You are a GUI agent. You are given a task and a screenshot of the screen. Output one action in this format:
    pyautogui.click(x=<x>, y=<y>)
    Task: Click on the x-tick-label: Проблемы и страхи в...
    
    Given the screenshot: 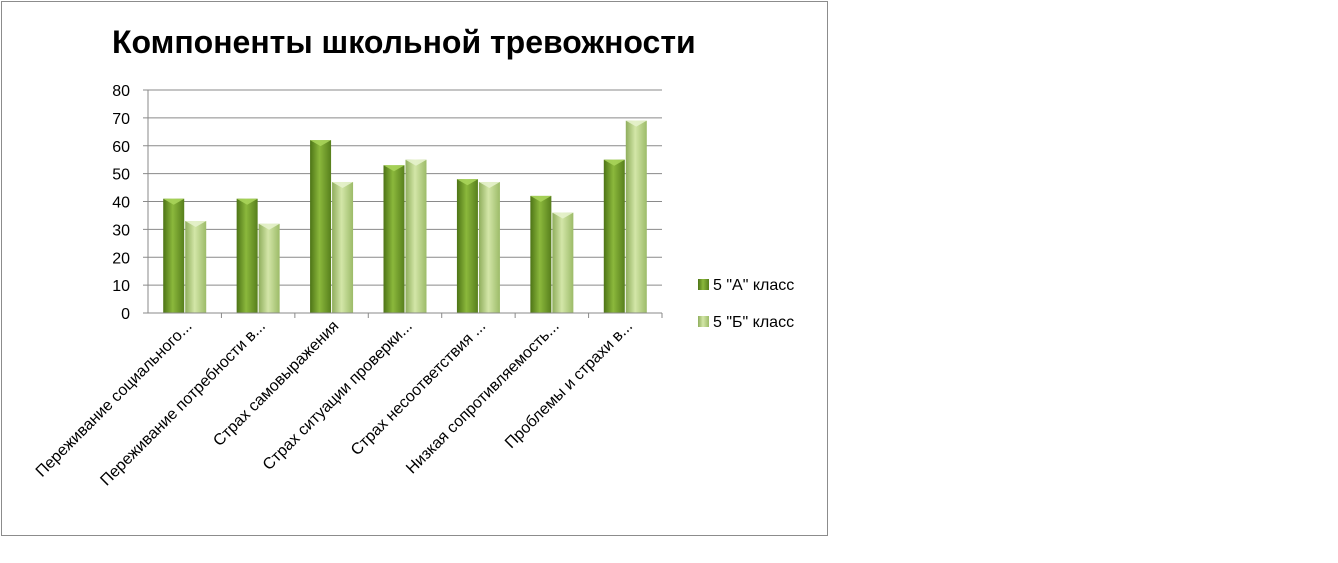 What is the action you would take?
    pyautogui.click(x=569, y=385)
    